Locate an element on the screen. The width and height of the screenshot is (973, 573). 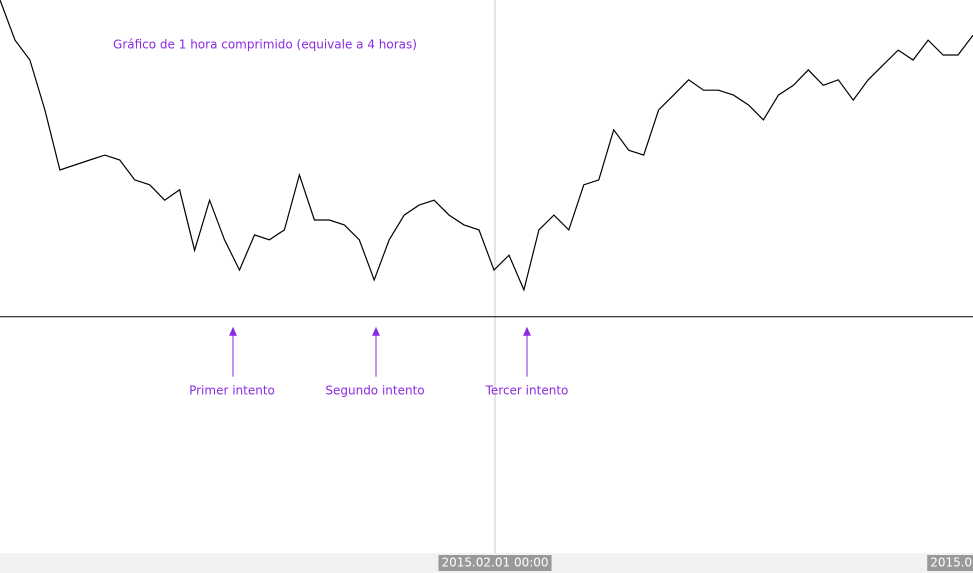
x-tick-label: 2015.02.01 00:00 is located at coordinates (494, 563).